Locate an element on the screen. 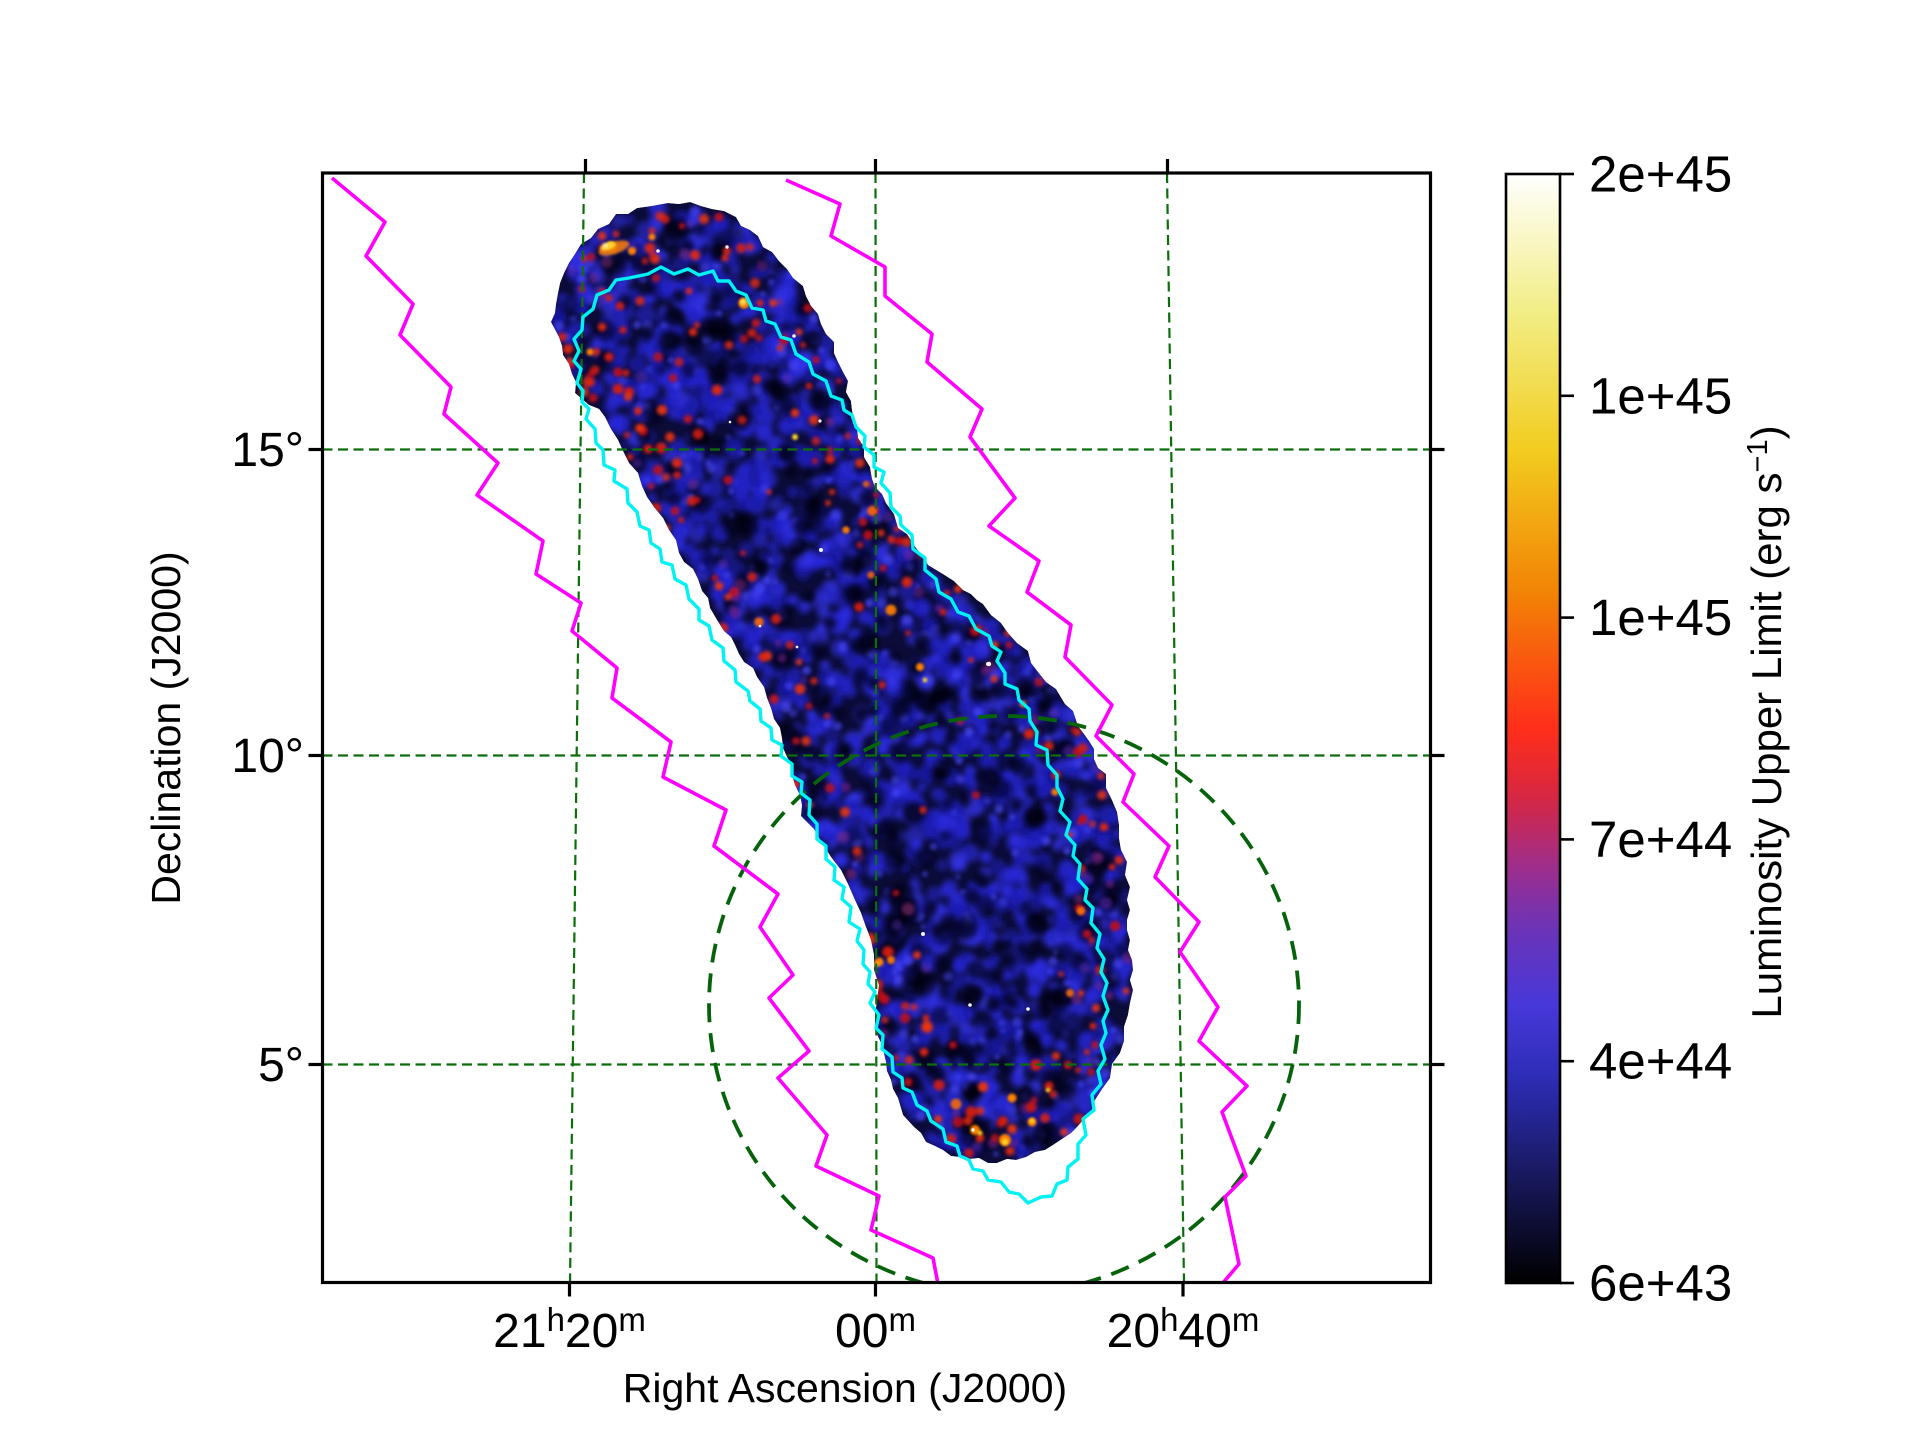 The width and height of the screenshot is (1920, 1440). svg-text: Right Ascension (J2000) is located at coordinates (845, 1388).